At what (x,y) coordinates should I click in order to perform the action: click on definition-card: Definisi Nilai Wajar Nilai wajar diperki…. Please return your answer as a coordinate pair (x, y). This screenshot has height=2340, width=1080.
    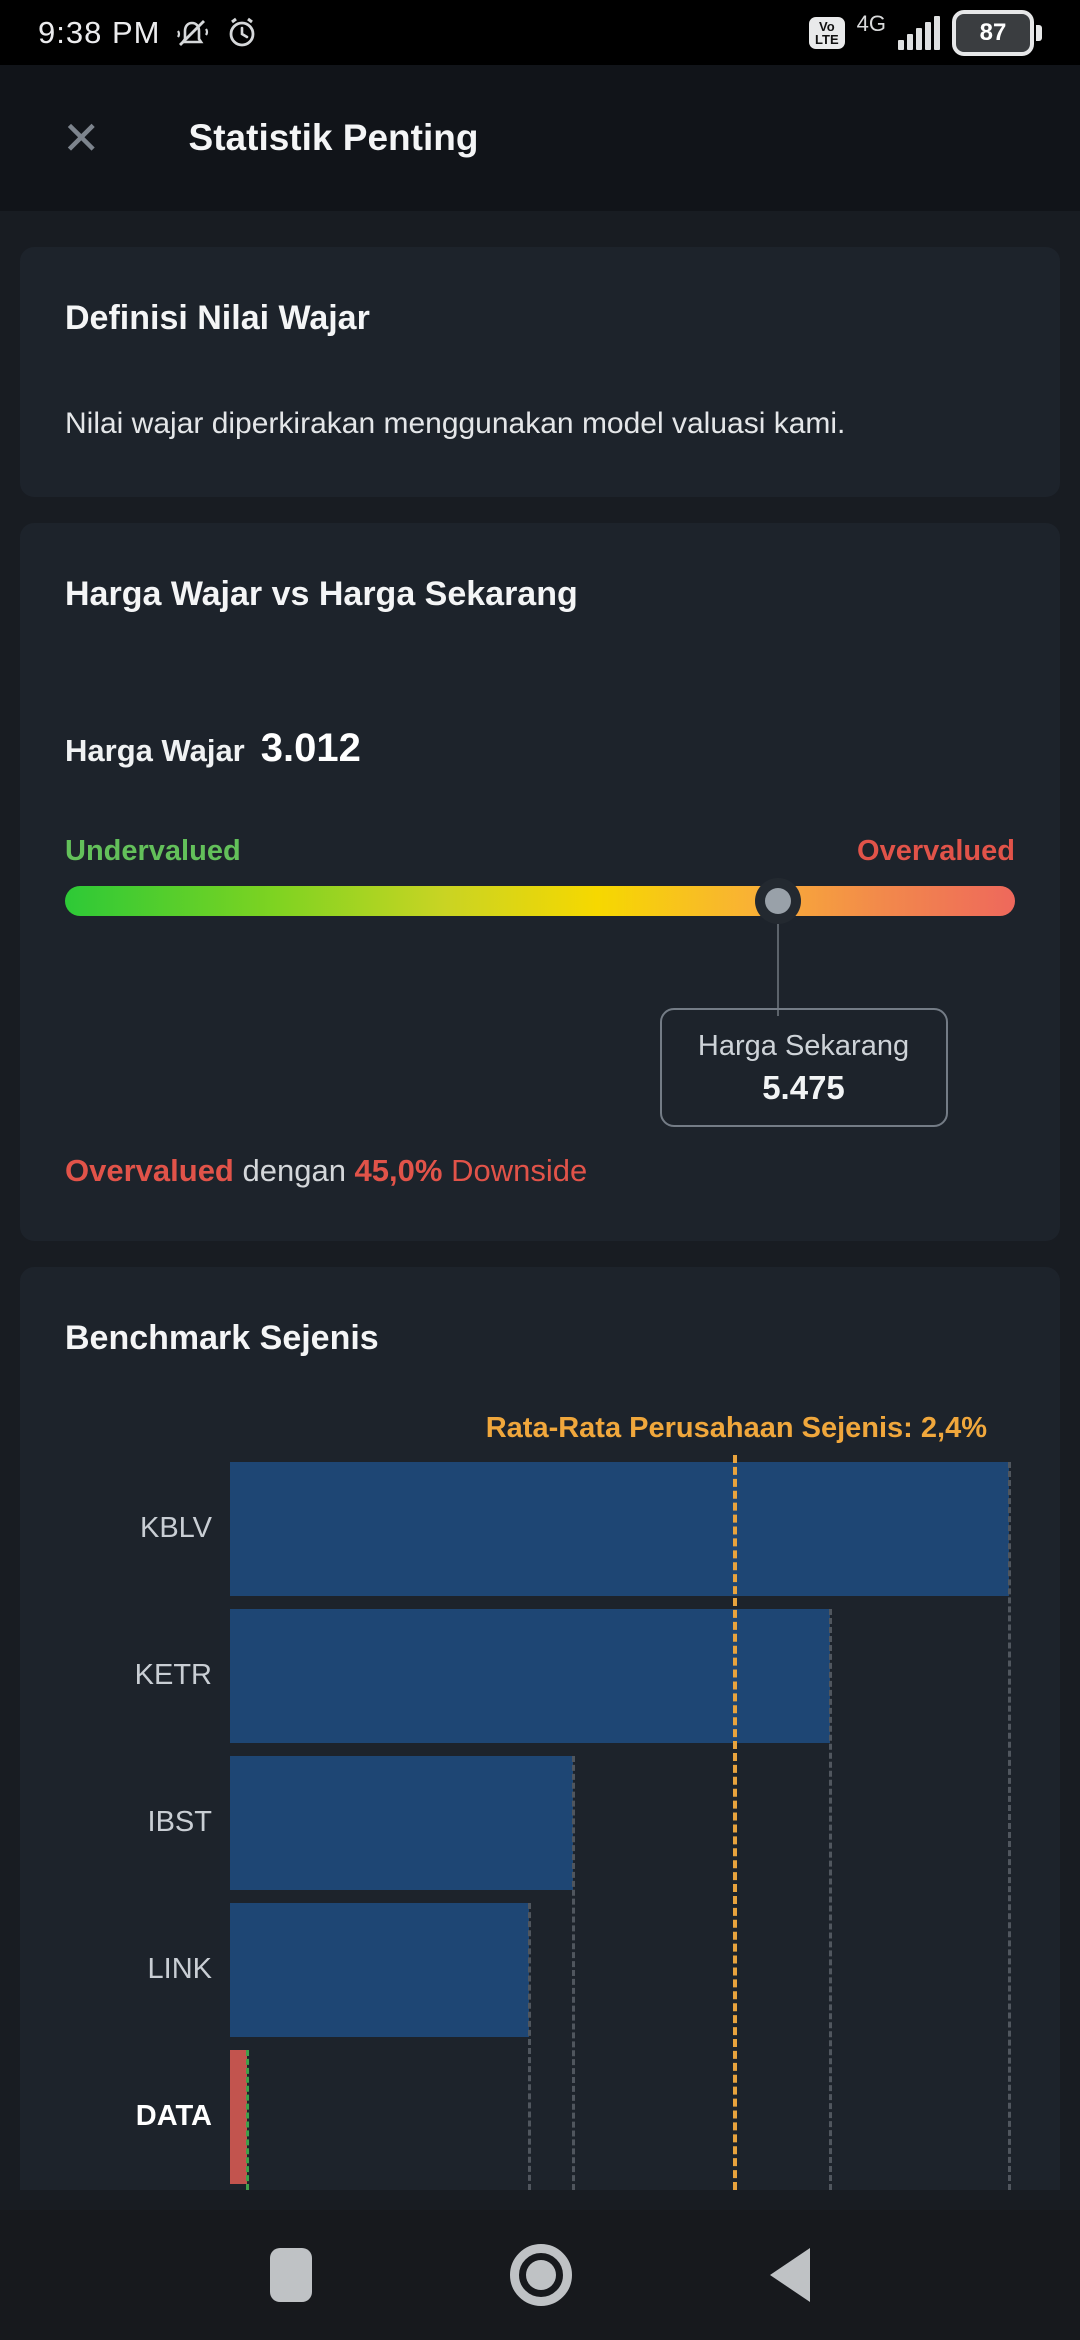
    Looking at the image, I should click on (540, 372).